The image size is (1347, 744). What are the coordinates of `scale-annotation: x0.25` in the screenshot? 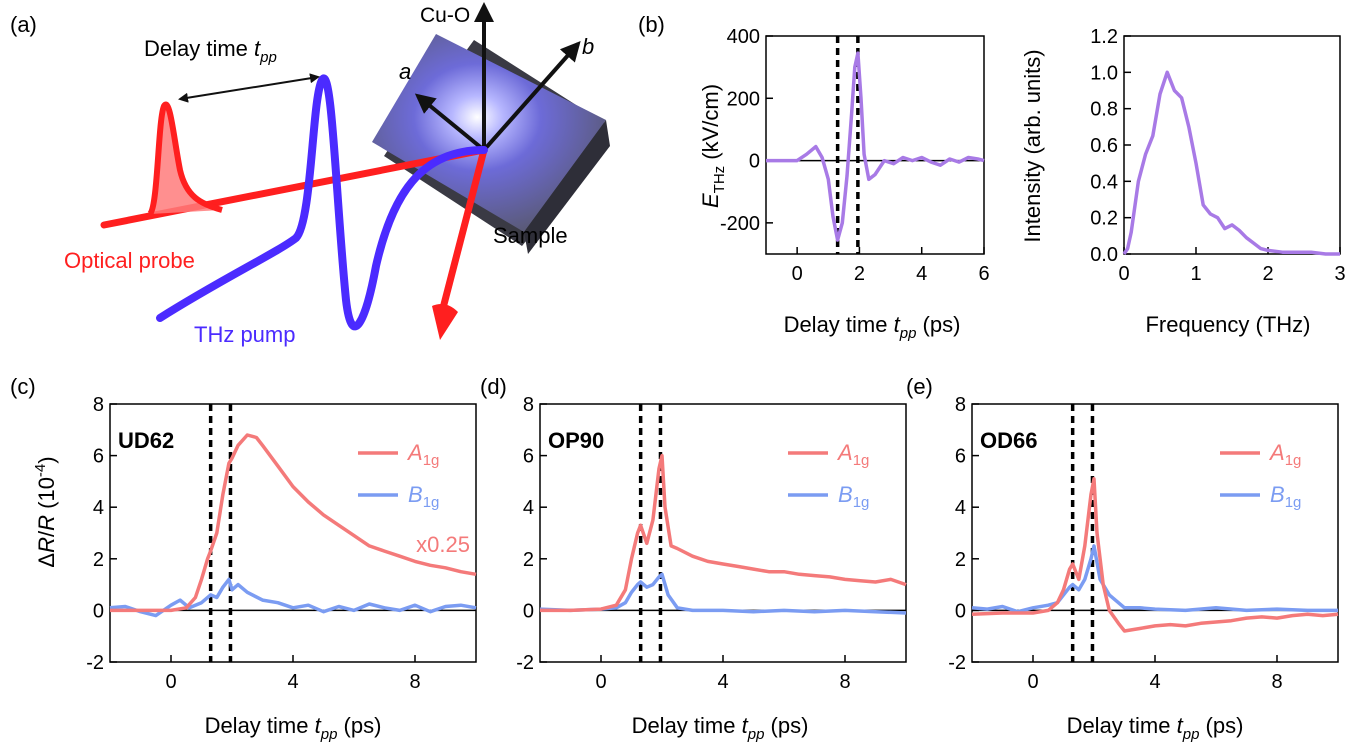 It's located at (443, 544).